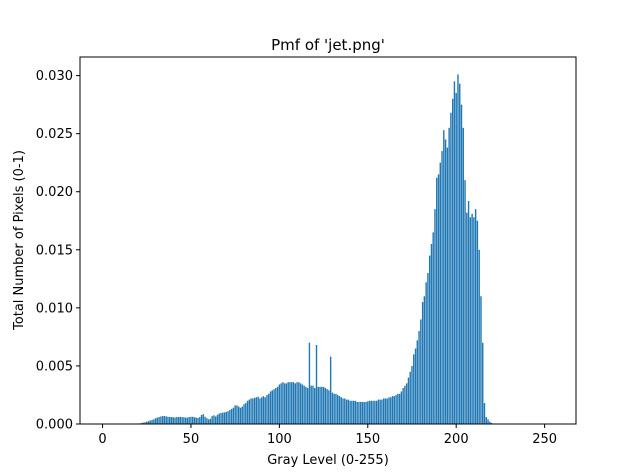 The width and height of the screenshot is (640, 476). I want to click on x-tick-label: 250, so click(544, 439).